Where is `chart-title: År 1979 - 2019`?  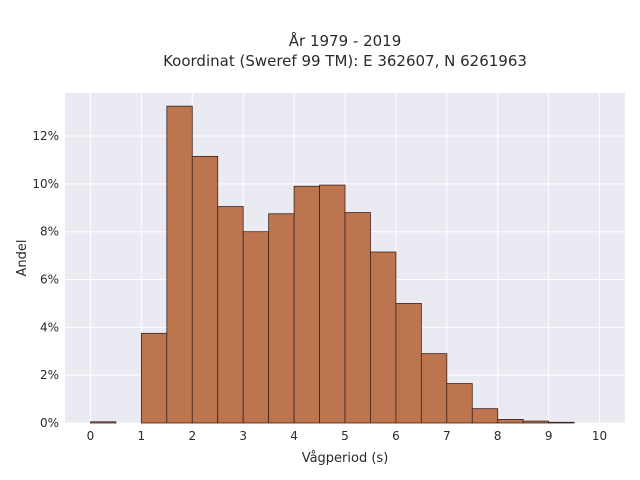 chart-title: År 1979 - 2019 is located at coordinates (345, 40).